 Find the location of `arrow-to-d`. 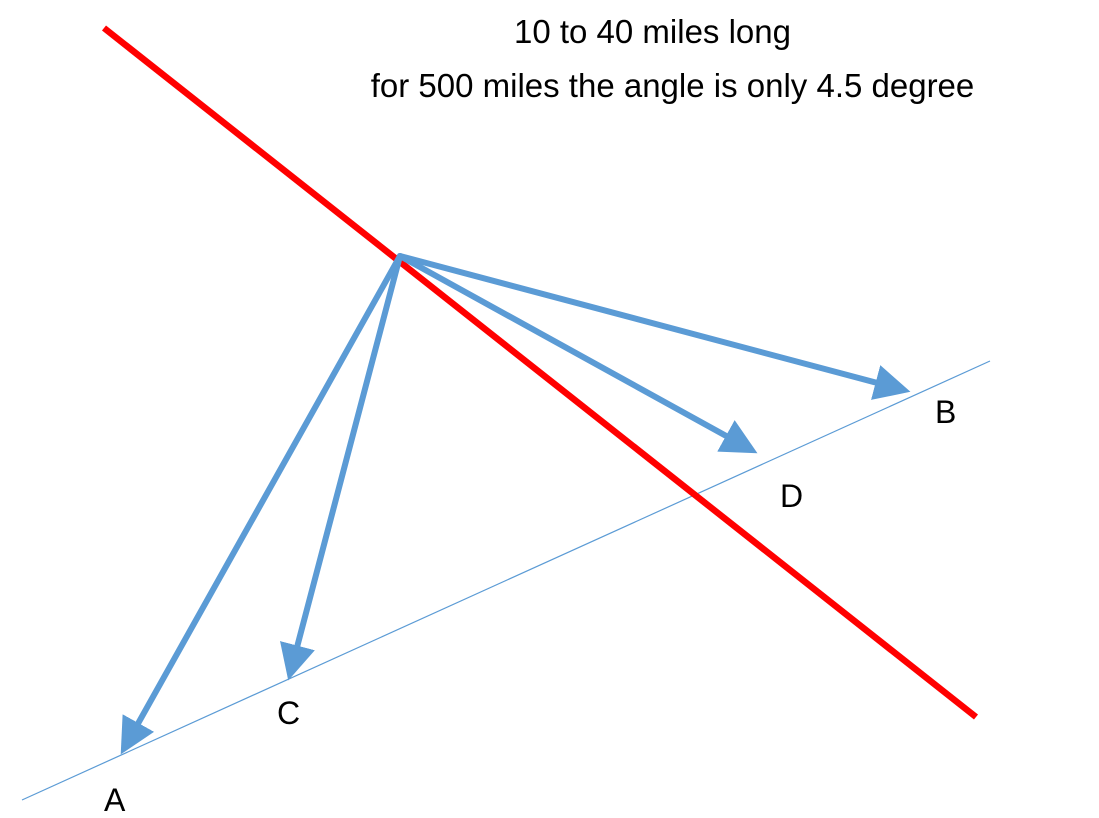

arrow-to-d is located at coordinates (577, 353).